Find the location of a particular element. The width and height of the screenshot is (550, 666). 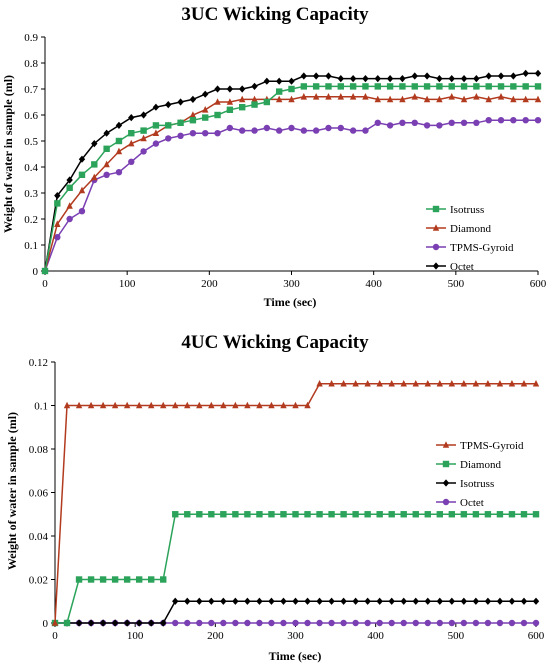

legend-item: Octet is located at coordinates (450, 267).